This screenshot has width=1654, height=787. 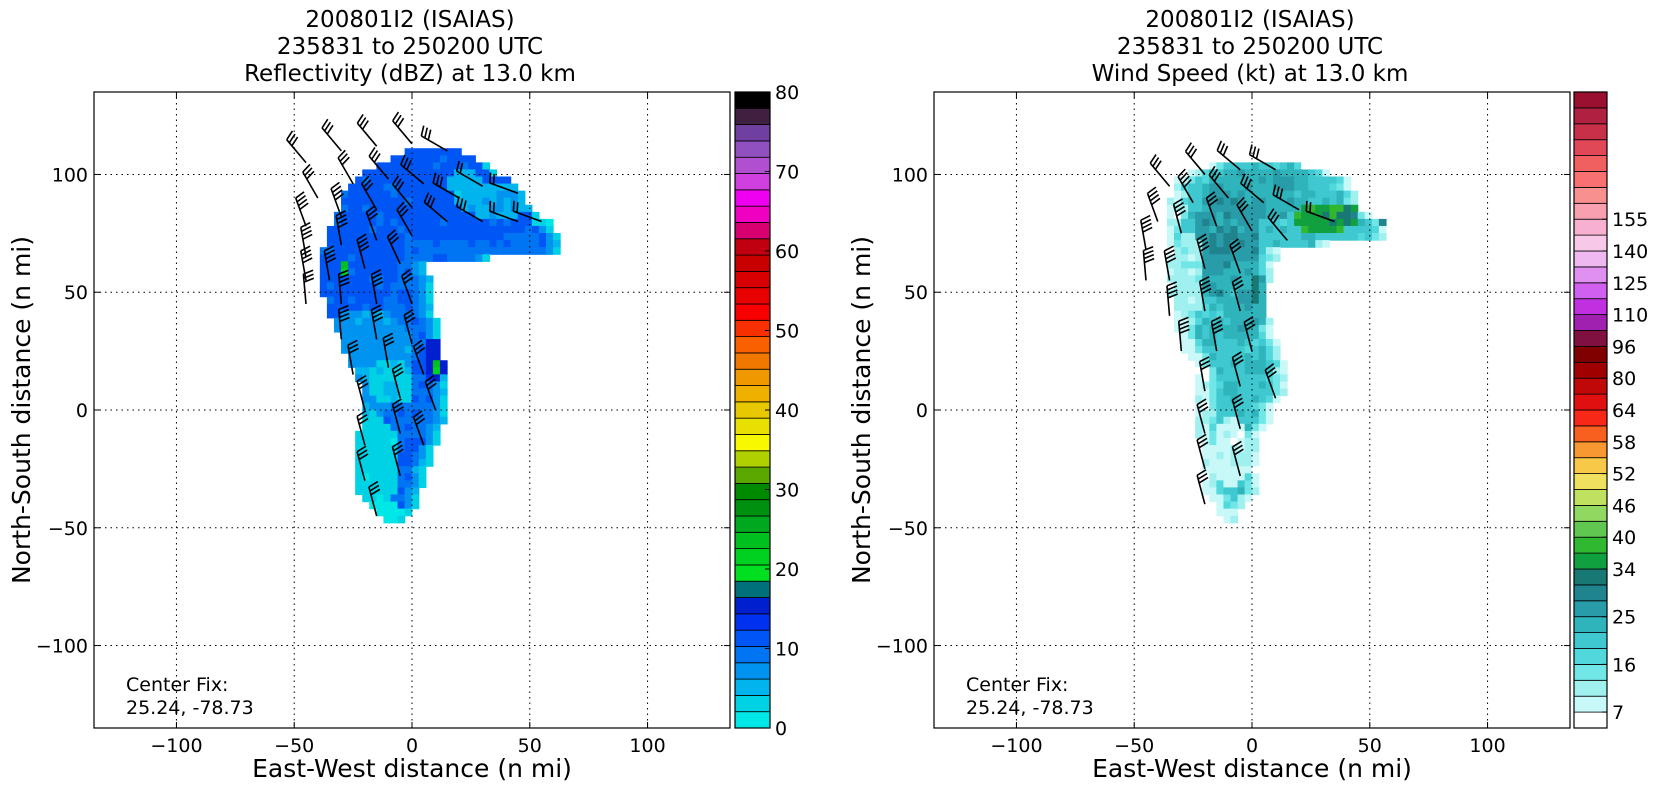 What do you see at coordinates (1624, 347) in the screenshot?
I see `colorbar-tick-label: 96` at bounding box center [1624, 347].